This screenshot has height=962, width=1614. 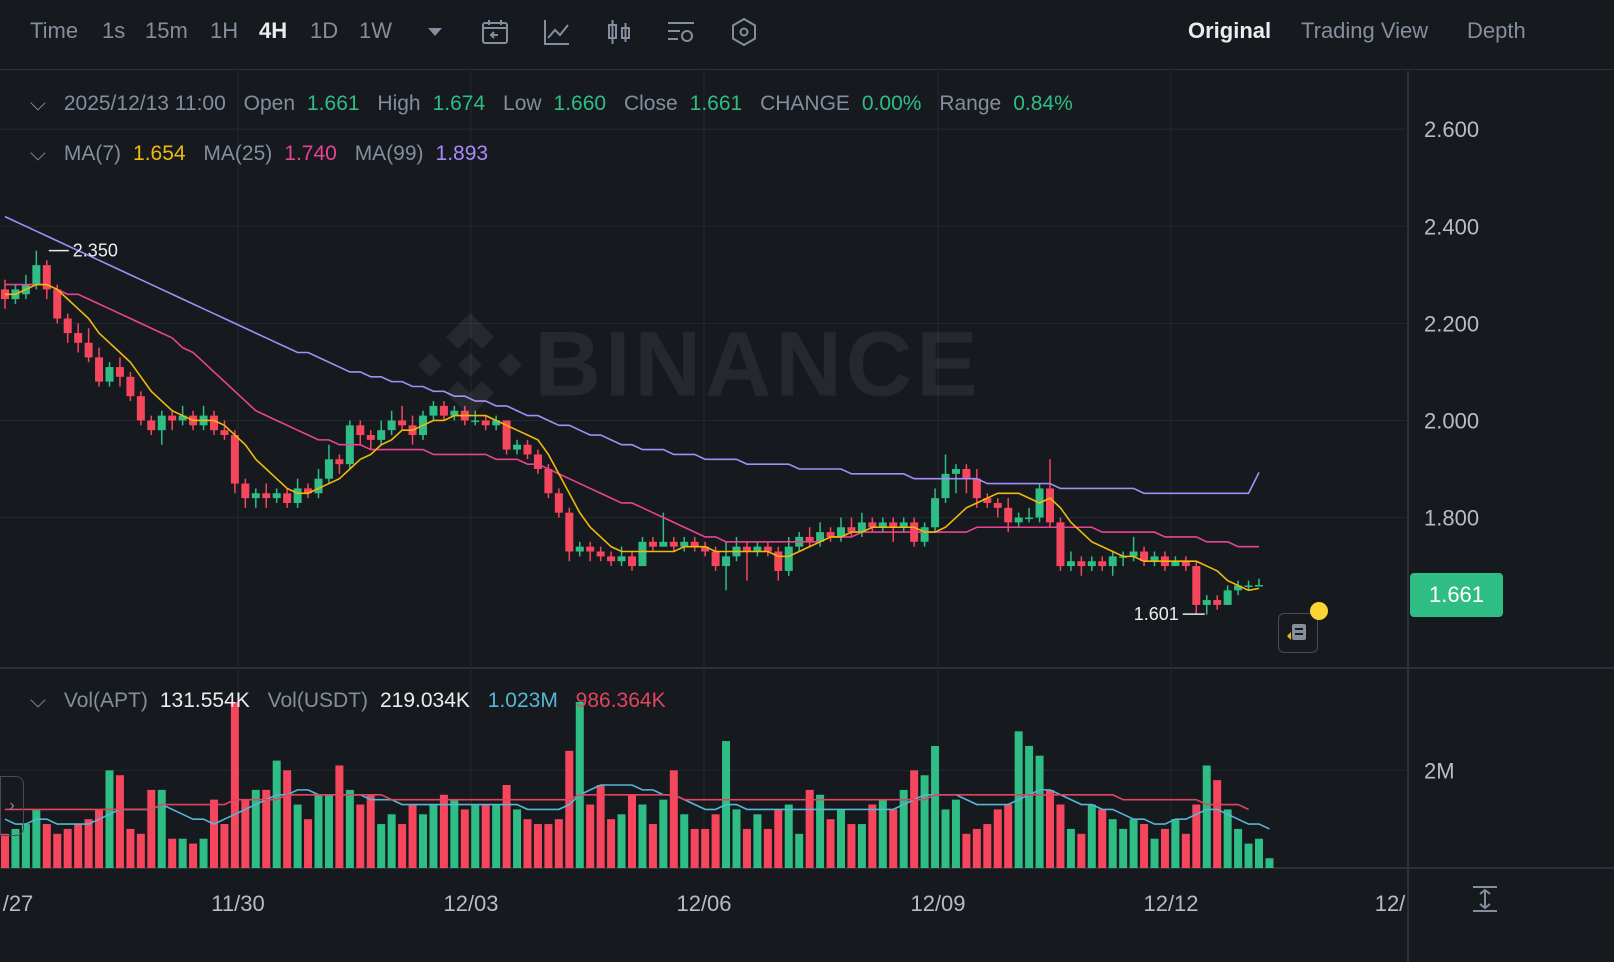 I want to click on close-label: Close, so click(x=650, y=103).